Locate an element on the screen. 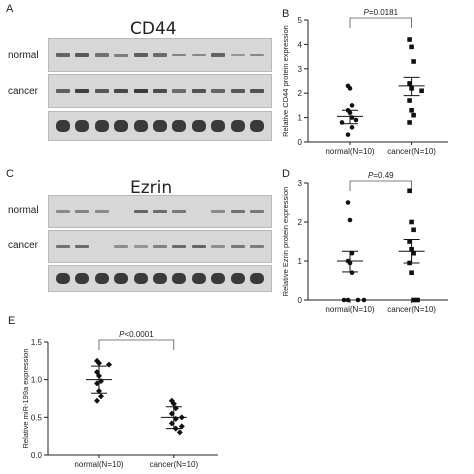 This screenshot has width=474, height=474. blot-title-cd44: CD44 is located at coordinates (153, 29).